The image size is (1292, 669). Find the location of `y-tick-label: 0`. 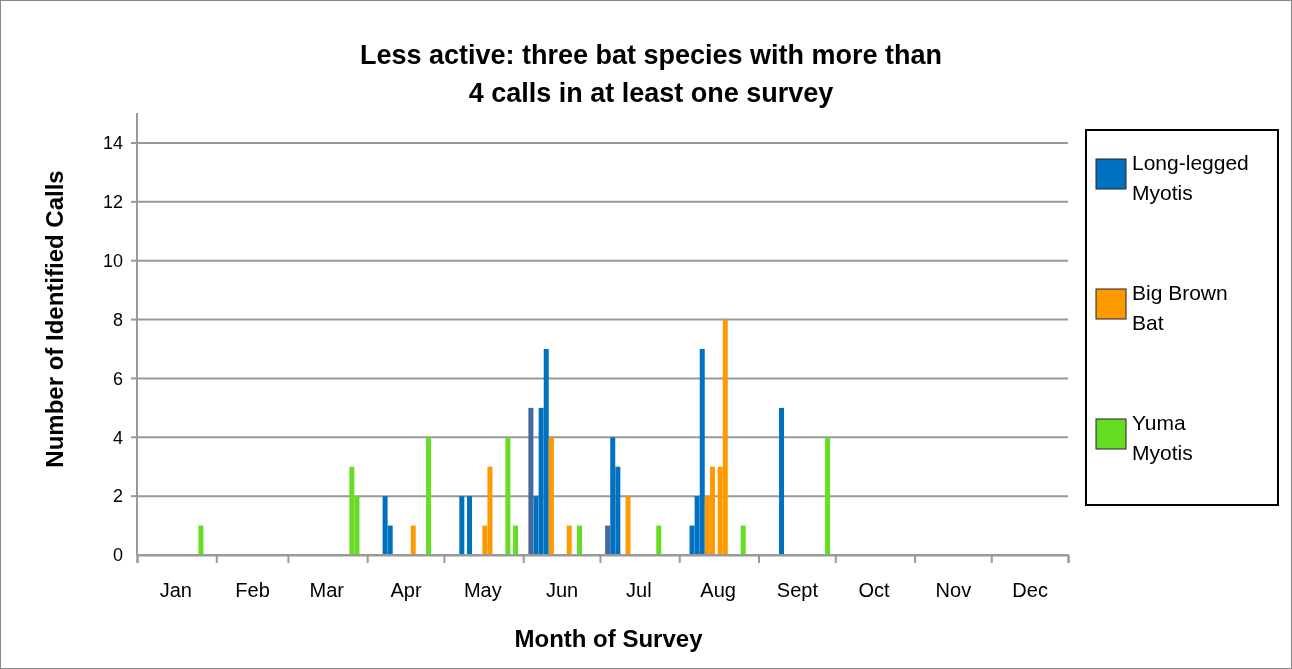

y-tick-label: 0 is located at coordinates (117, 555).